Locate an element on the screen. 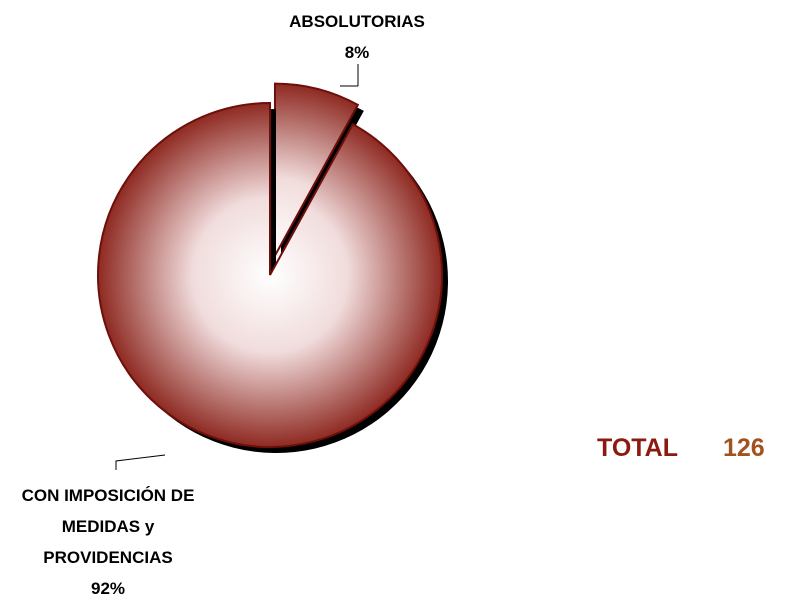 This screenshot has width=791, height=599. category-label: ABSOLUTORIAS is located at coordinates (357, 21).